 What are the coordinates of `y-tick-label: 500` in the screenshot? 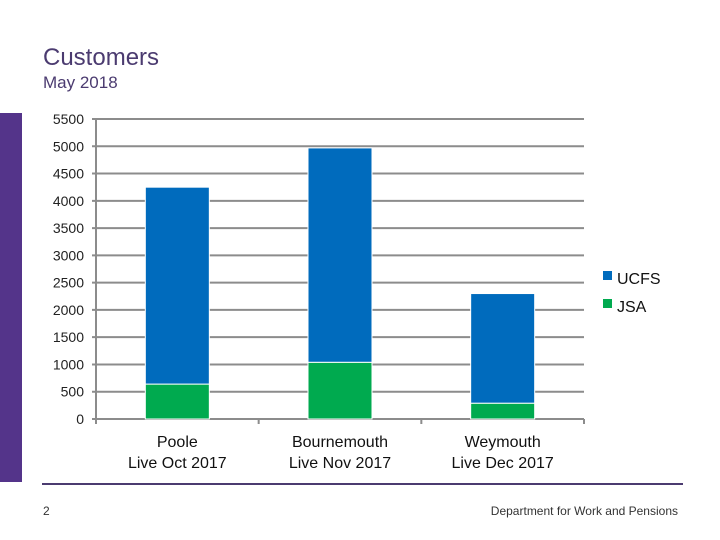 It's located at (73, 392).